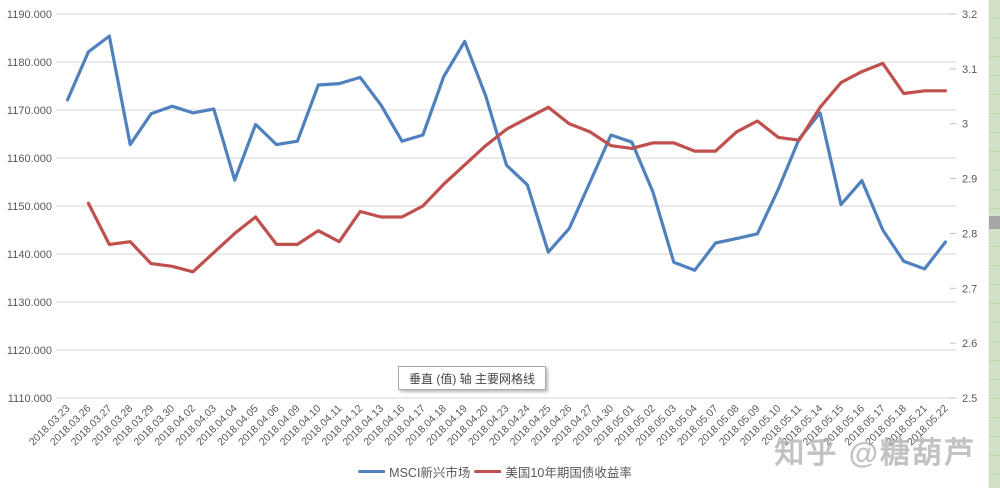 The height and width of the screenshot is (488, 1000). What do you see at coordinates (969, 180) in the screenshot?
I see `right-axis-tick-label: 2.9` at bounding box center [969, 180].